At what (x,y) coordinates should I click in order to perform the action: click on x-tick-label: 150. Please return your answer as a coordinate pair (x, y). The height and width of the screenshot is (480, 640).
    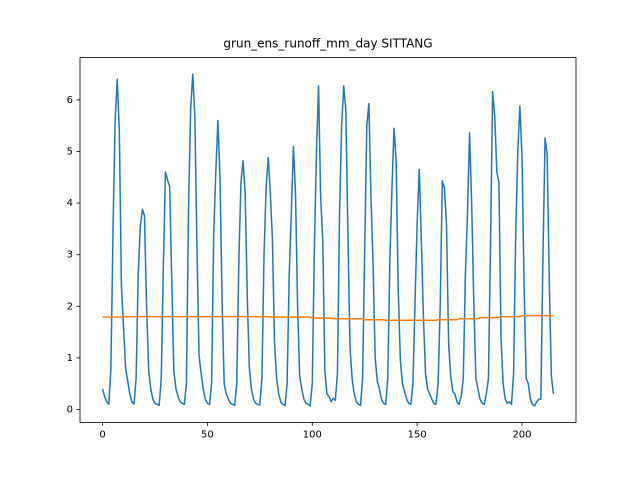
    Looking at the image, I should click on (417, 434).